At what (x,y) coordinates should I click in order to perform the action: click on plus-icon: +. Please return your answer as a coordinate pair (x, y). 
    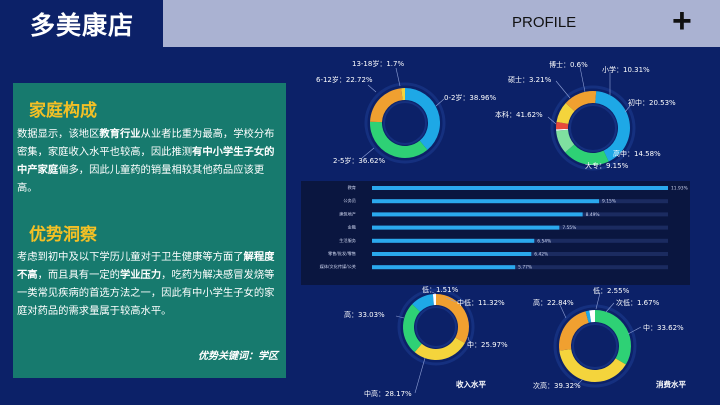
    Looking at the image, I should click on (682, 21).